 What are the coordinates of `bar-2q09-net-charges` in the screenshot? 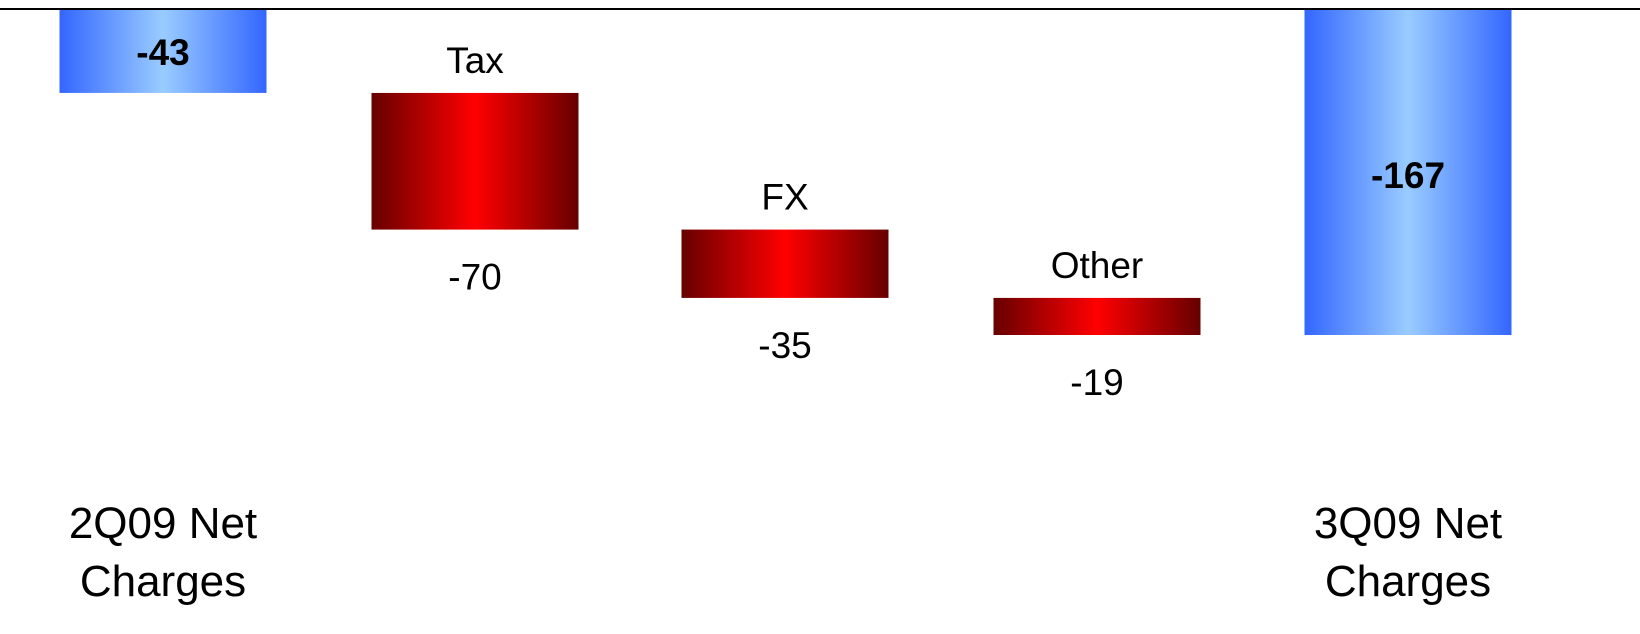 It's located at (163, 51).